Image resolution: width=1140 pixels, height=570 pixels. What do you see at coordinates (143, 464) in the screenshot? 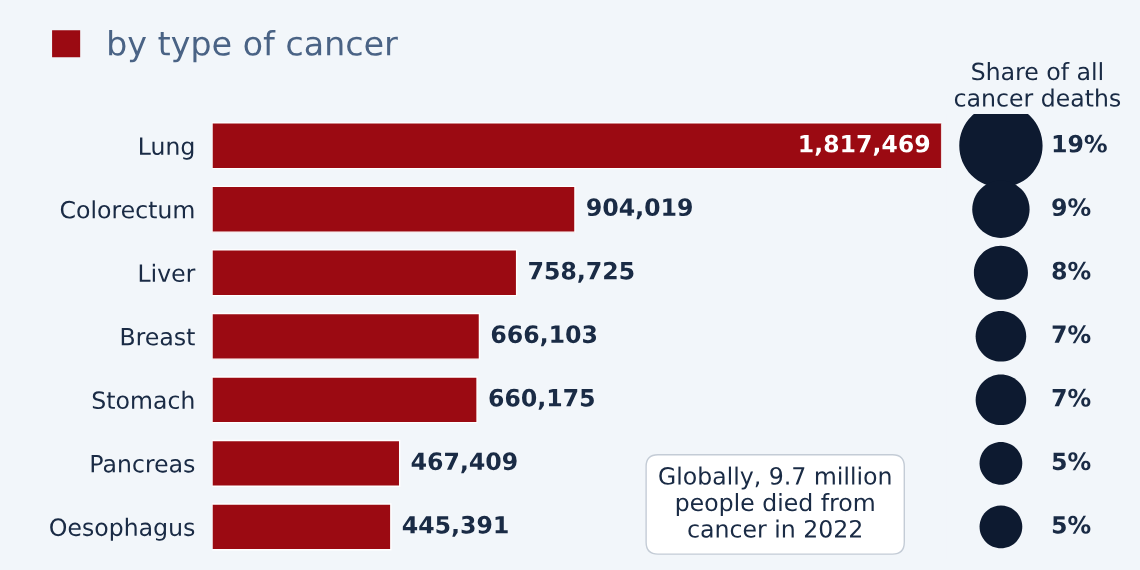
I see `y-tick-label: Pancreas` at bounding box center [143, 464].